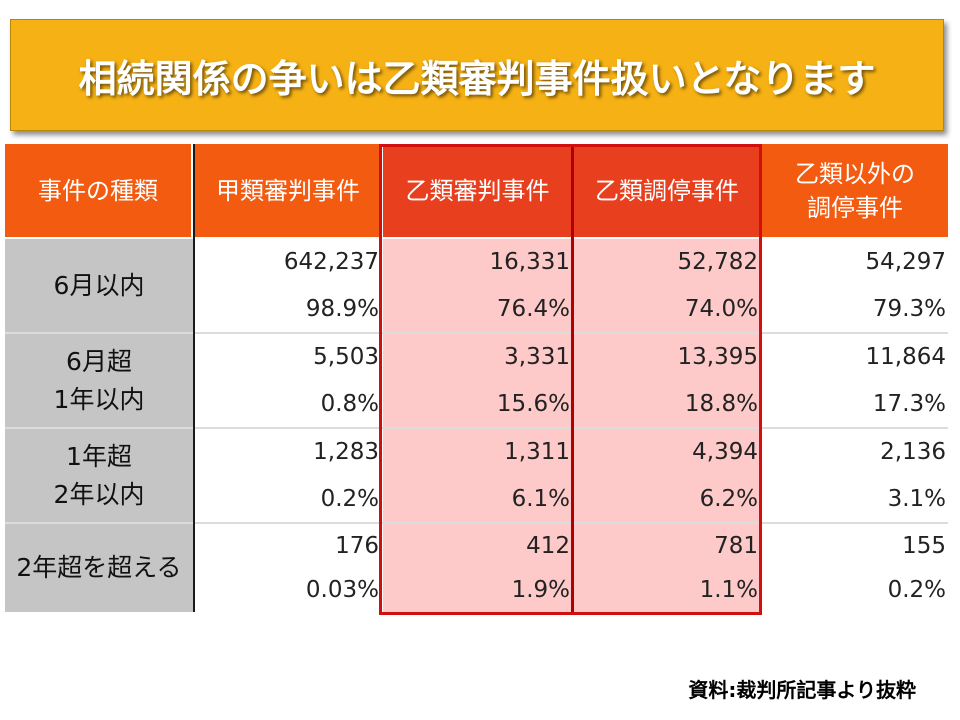 The image size is (960, 720). I want to click on percent-value: 0.8%, so click(349, 403).